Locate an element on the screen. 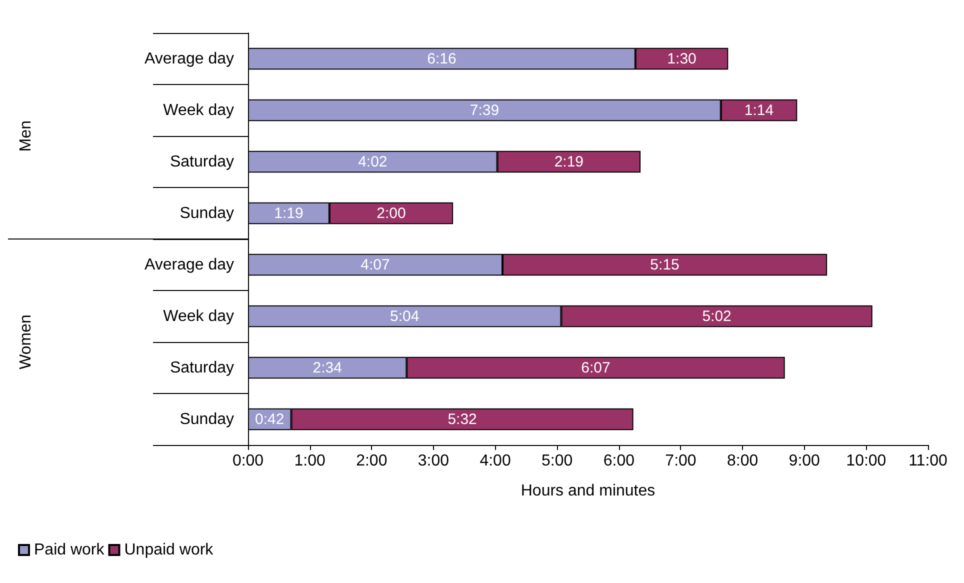  data-label: 4:07 is located at coordinates (375, 265).